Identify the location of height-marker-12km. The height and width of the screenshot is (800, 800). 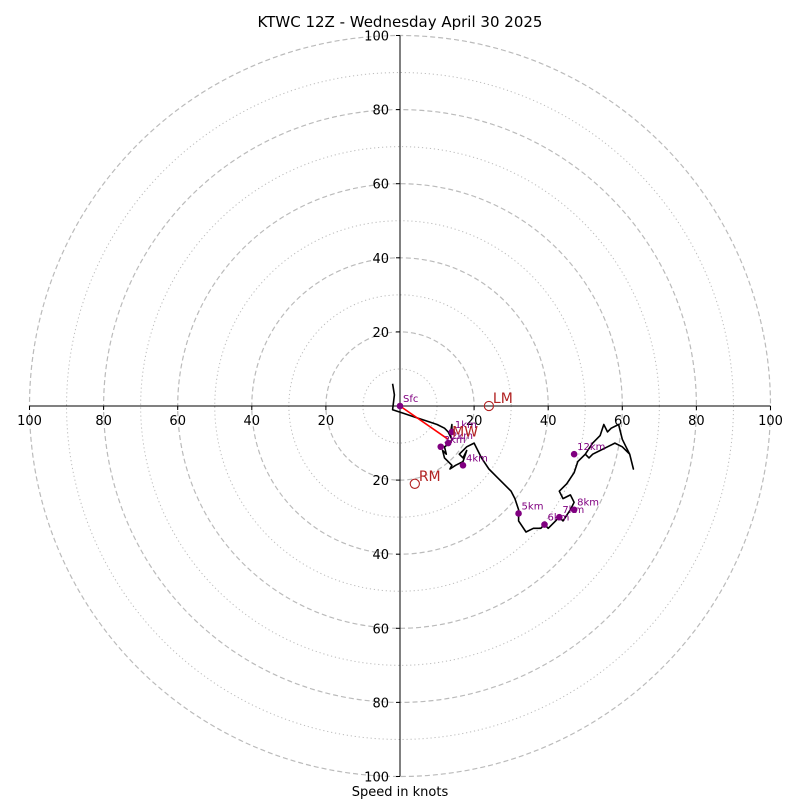
(574, 454).